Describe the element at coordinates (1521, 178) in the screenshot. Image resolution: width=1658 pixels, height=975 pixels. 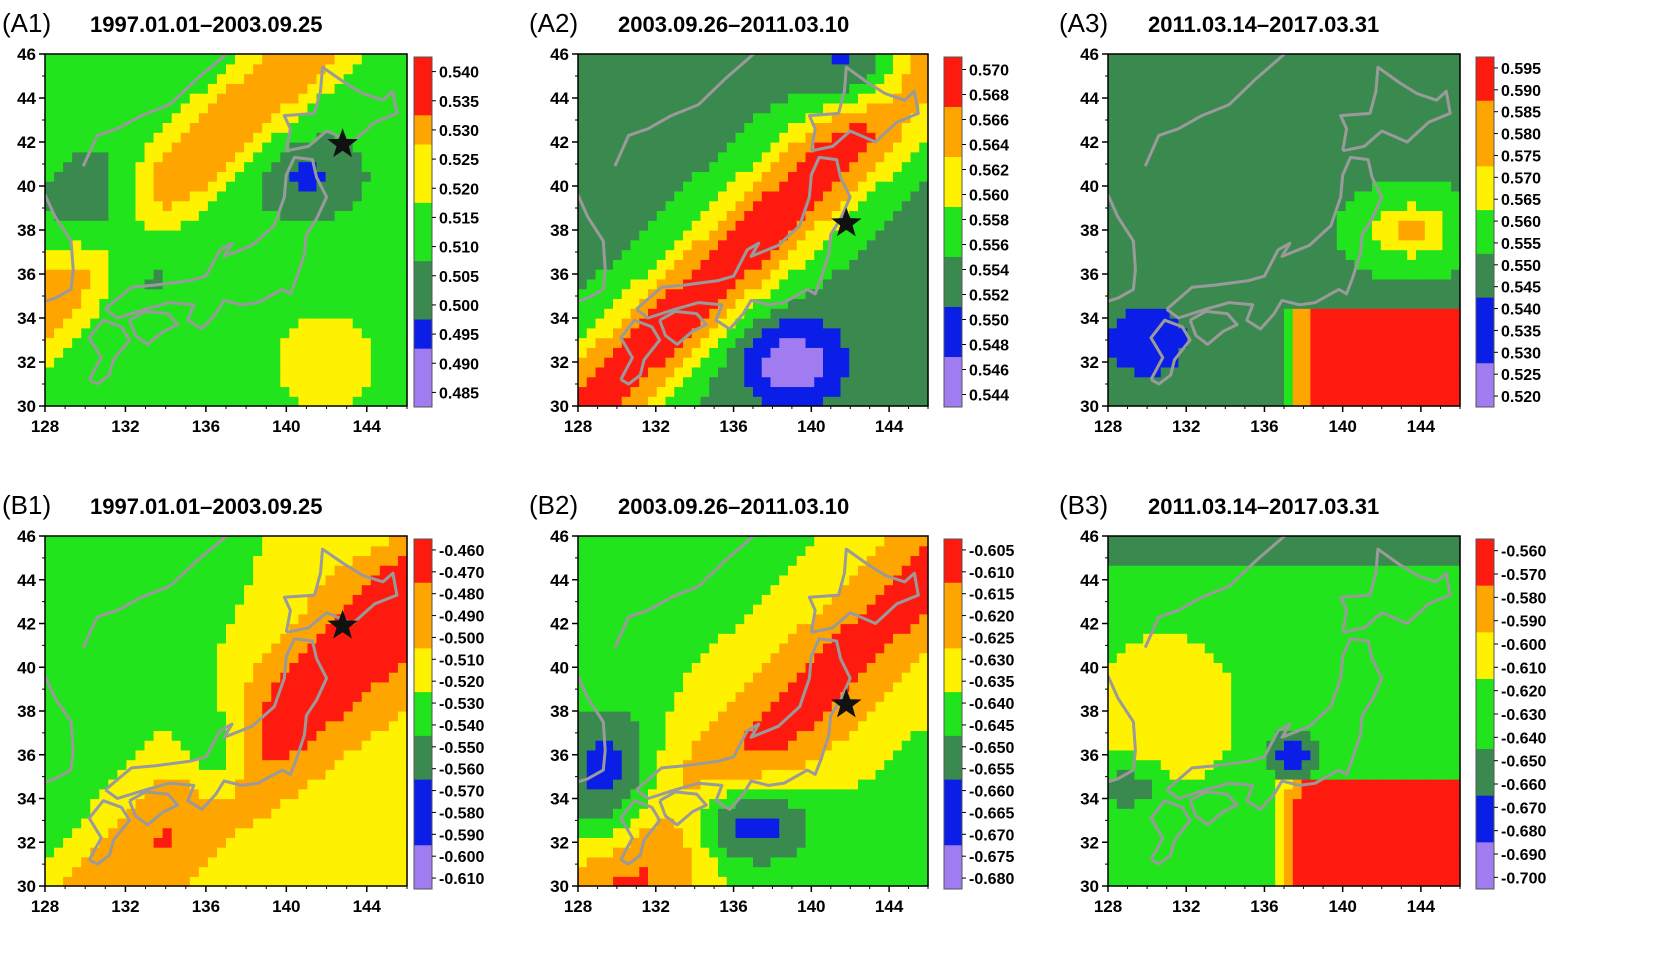
I see `colorbar-label: 0.570` at that location.